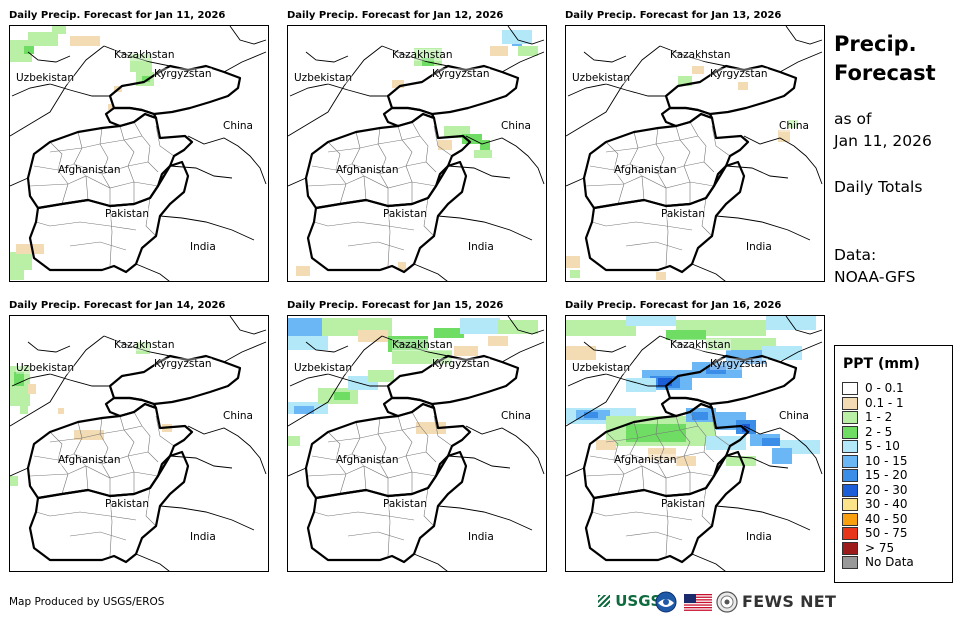 Image resolution: width=970 pixels, height=619 pixels. I want to click on country-label-afghanistan: Afghanistan, so click(89, 170).